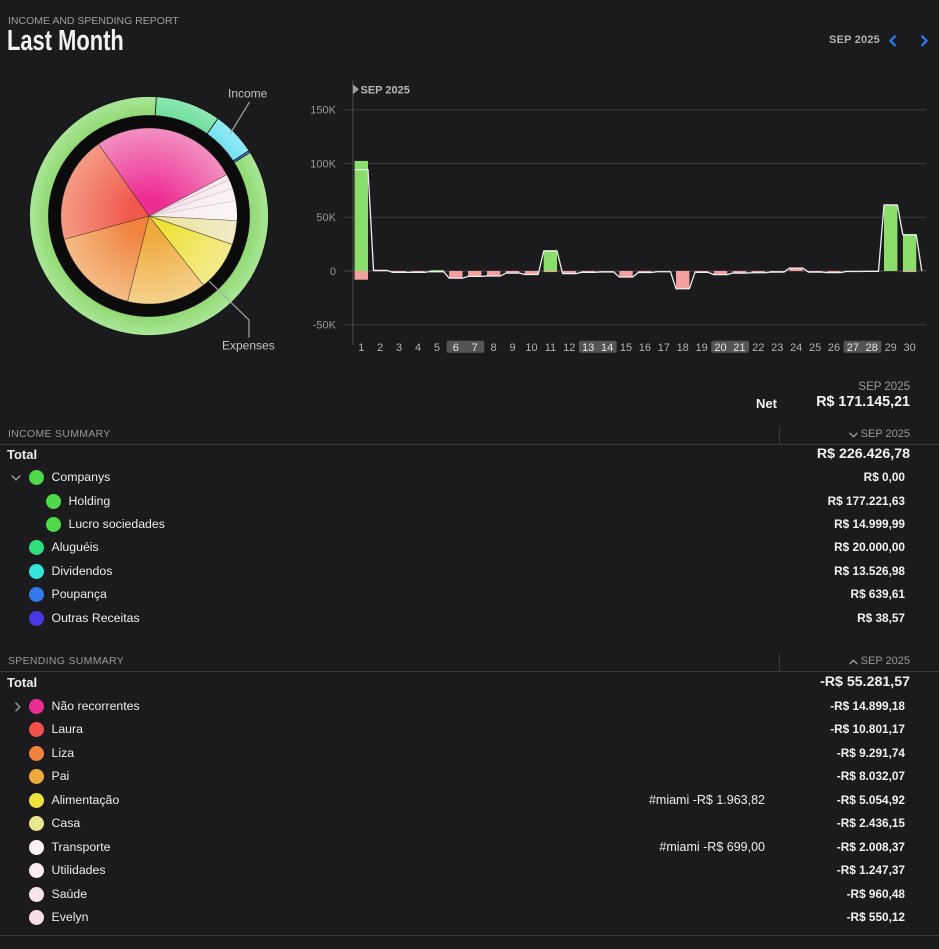 The height and width of the screenshot is (949, 939). I want to click on svg-text: 25, so click(815, 348).